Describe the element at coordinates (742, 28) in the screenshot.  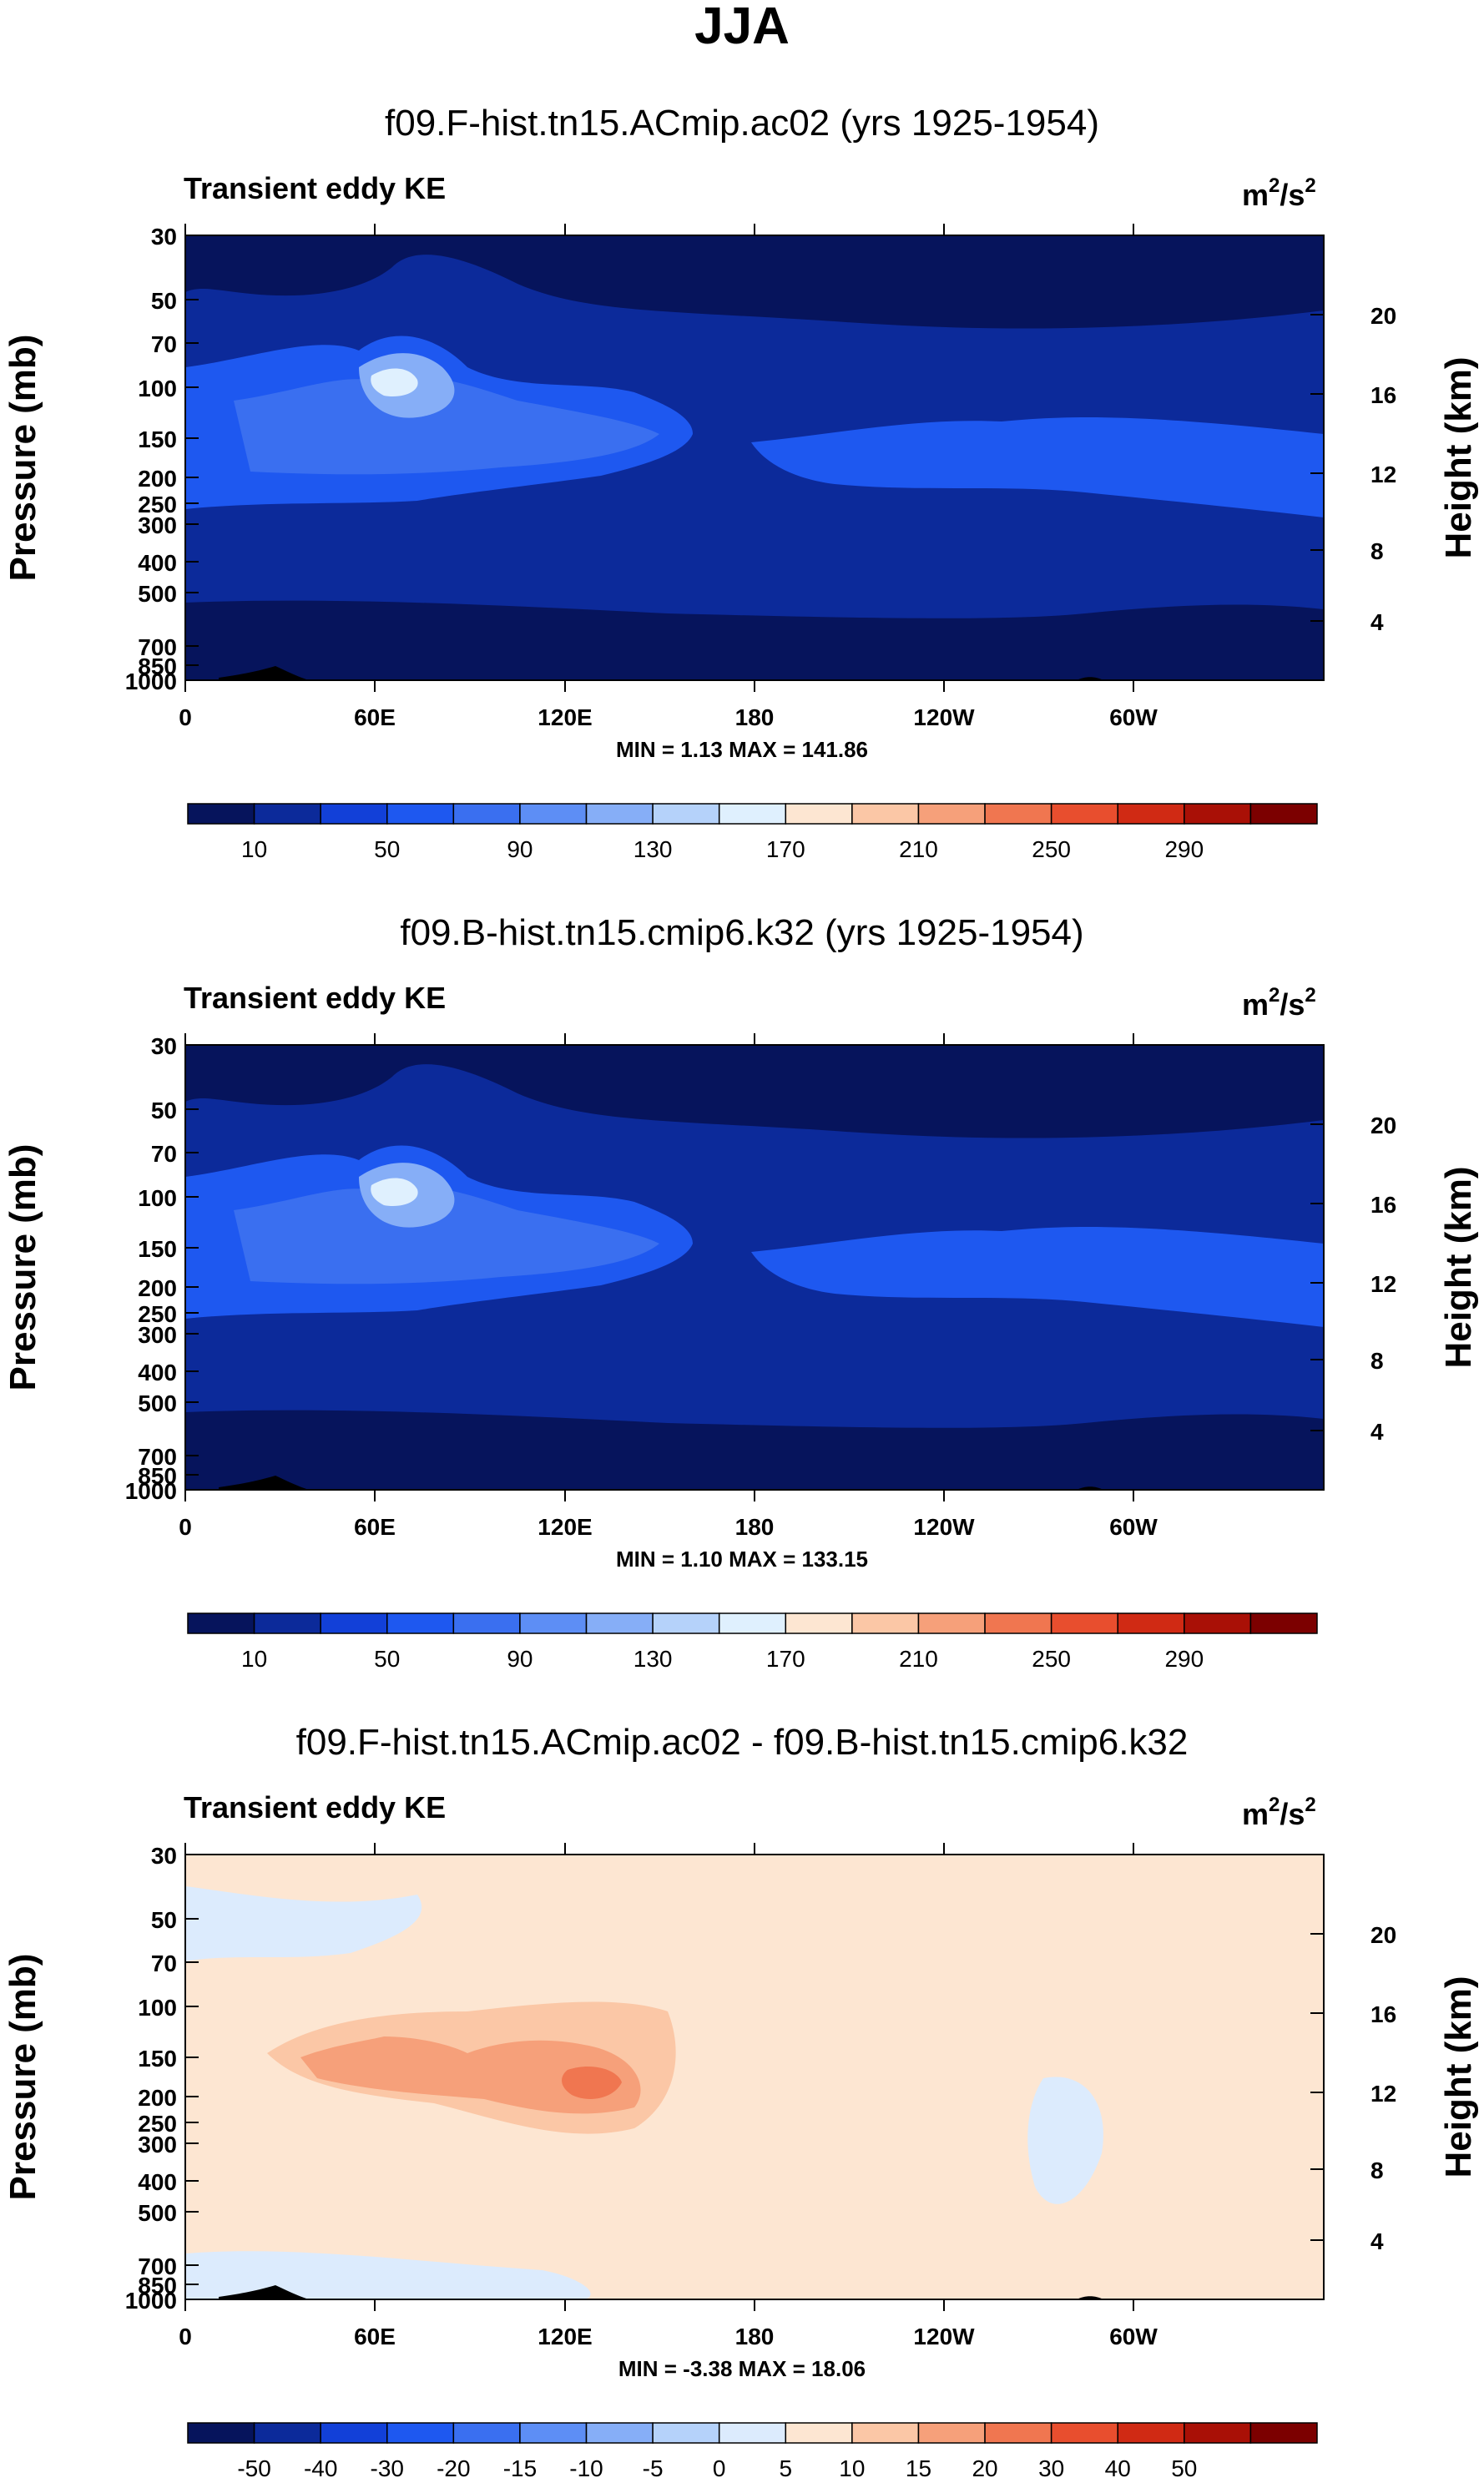
I see `figure-title: JJA` at that location.